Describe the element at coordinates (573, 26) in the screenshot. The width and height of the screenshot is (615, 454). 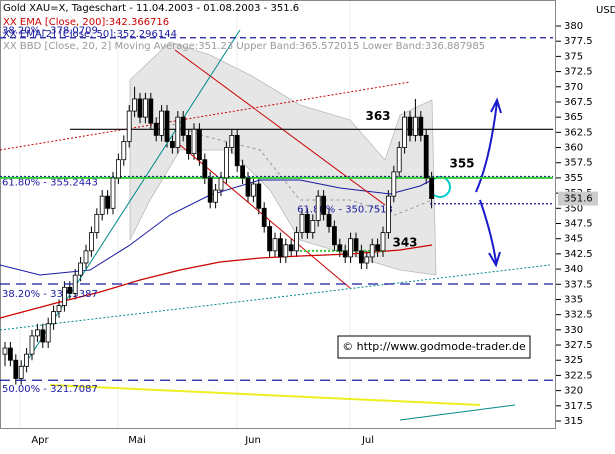
I see `y-tick-label: 380` at that location.